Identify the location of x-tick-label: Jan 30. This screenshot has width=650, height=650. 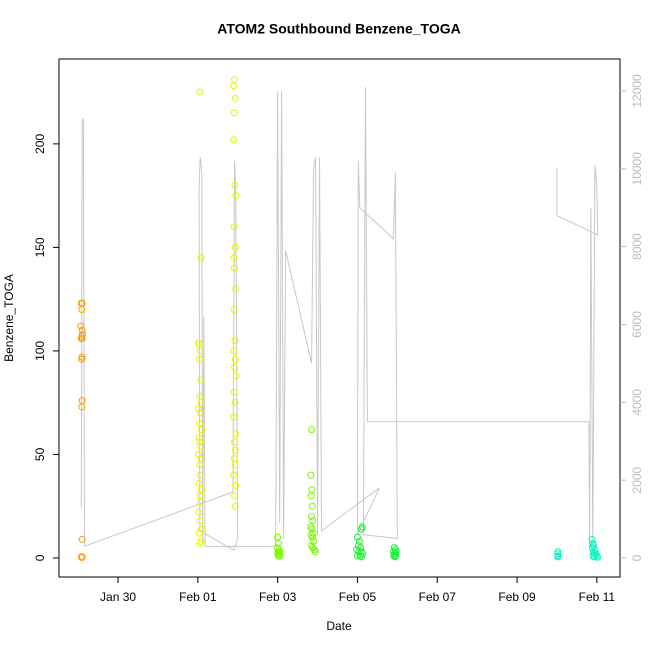
(118, 597).